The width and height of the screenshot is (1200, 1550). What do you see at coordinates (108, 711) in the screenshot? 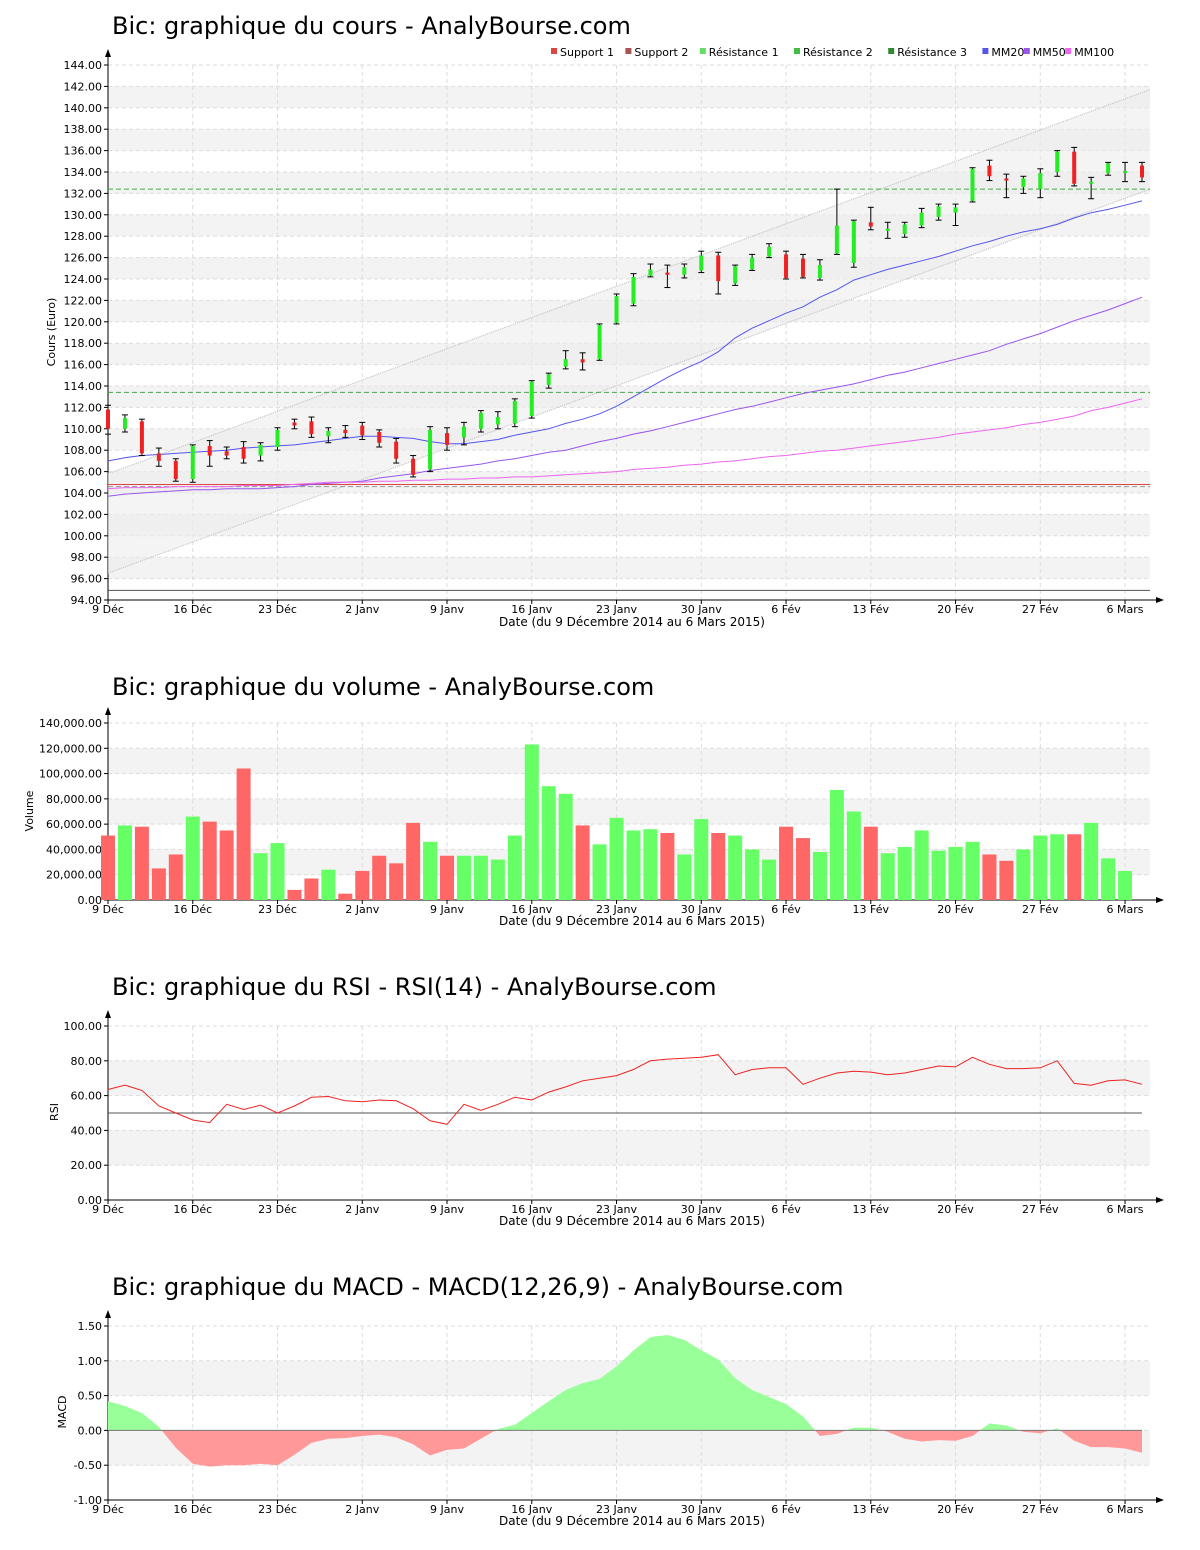
I see `volume-y-axis-arrow` at bounding box center [108, 711].